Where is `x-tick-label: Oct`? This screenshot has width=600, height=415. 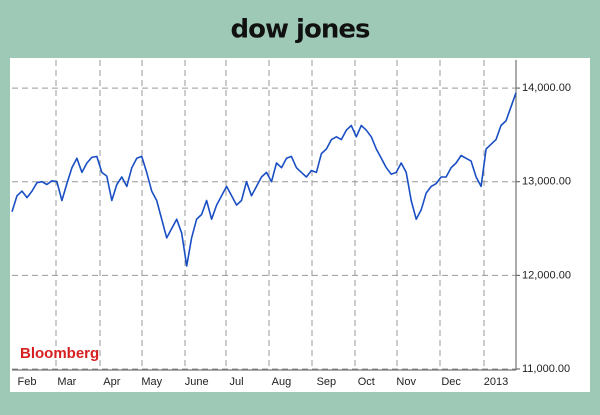 x-tick-label: Oct is located at coordinates (366, 382).